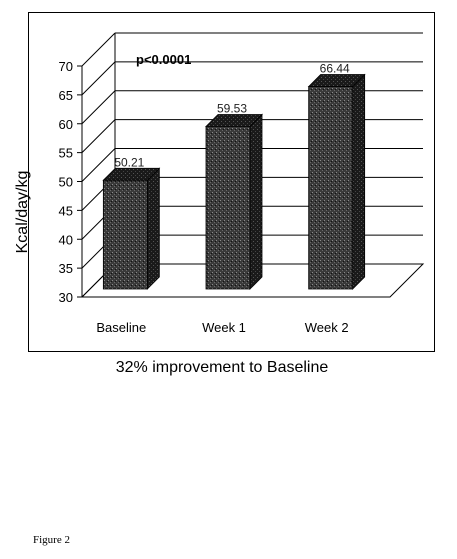 This screenshot has width=457, height=559. What do you see at coordinates (327, 327) in the screenshot?
I see `x-tick-label: Week 2` at bounding box center [327, 327].